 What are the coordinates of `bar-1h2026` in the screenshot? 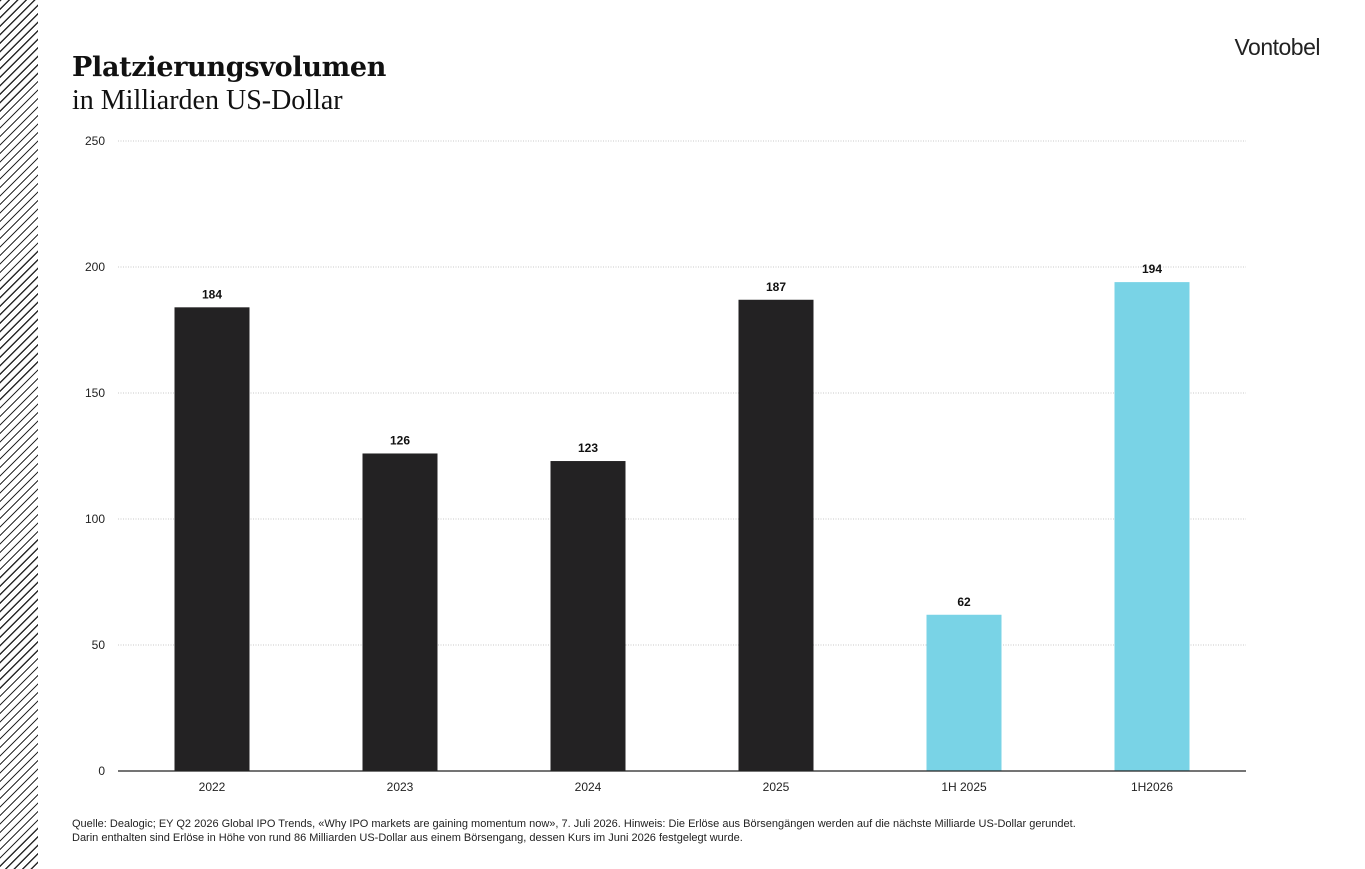 It's located at (1152, 526).